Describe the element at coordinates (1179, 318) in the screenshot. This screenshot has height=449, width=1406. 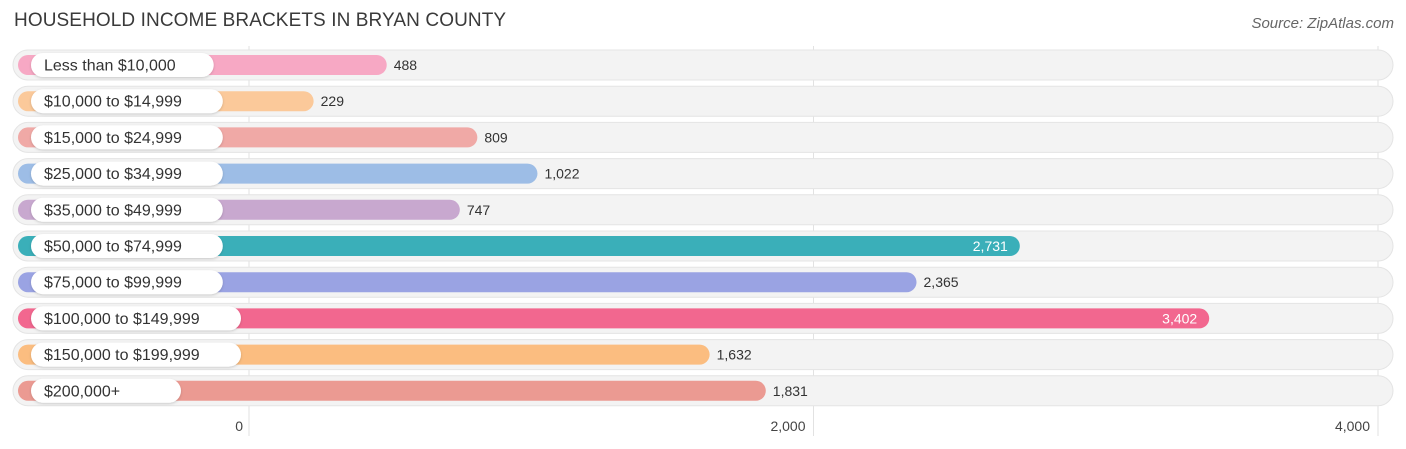
I see `value-label: 3,402` at that location.